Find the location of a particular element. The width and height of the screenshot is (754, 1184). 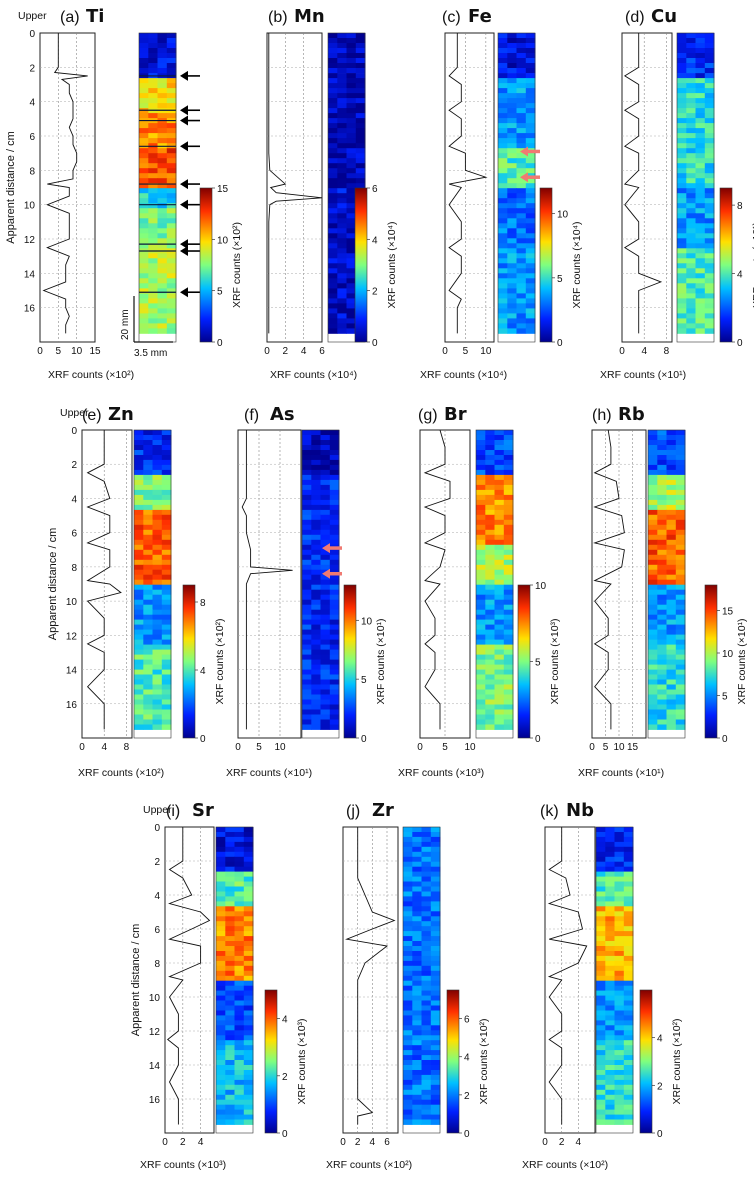

colorbar-tick-label: 4 is located at coordinates (740, 275).